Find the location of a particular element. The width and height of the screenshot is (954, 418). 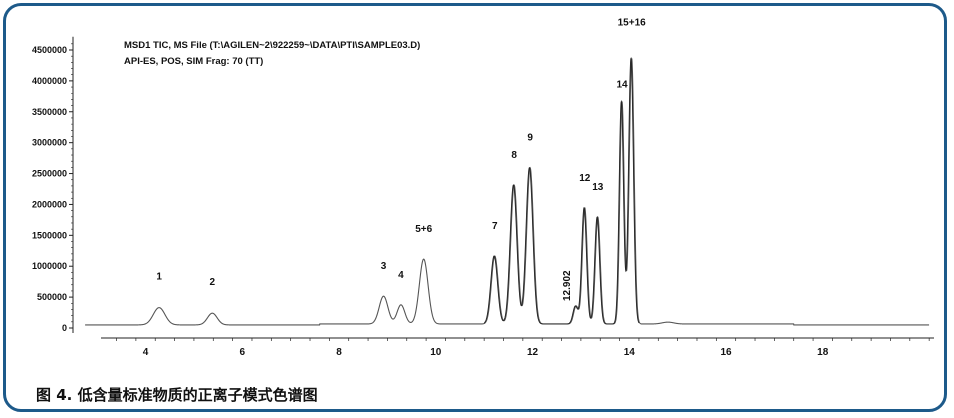

x-tick-label: 12 is located at coordinates (533, 352).